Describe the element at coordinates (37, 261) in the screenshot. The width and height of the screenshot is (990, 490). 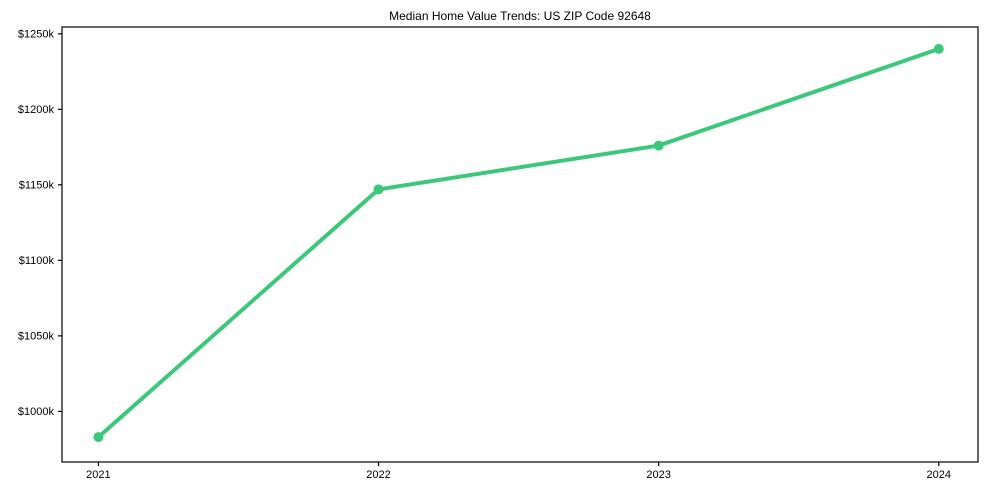
I see `y-tick-label: $1100k` at that location.